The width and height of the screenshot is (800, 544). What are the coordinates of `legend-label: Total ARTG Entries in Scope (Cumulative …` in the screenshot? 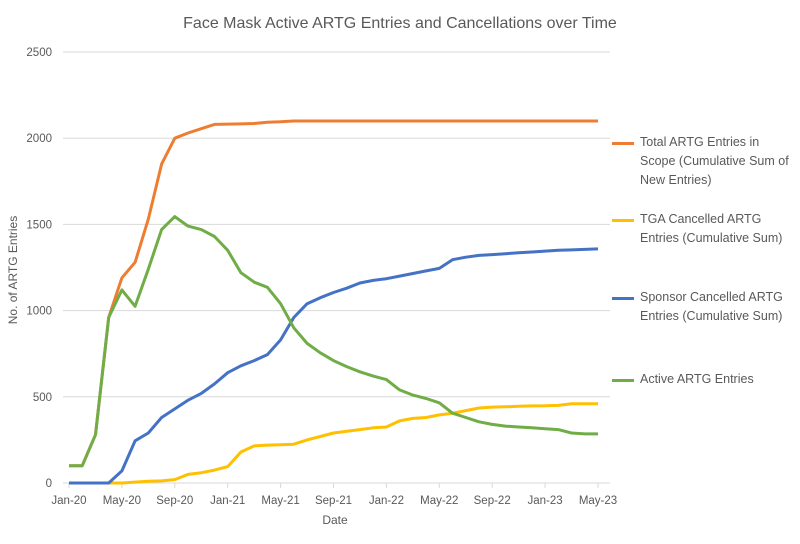 It's located at (714, 161).